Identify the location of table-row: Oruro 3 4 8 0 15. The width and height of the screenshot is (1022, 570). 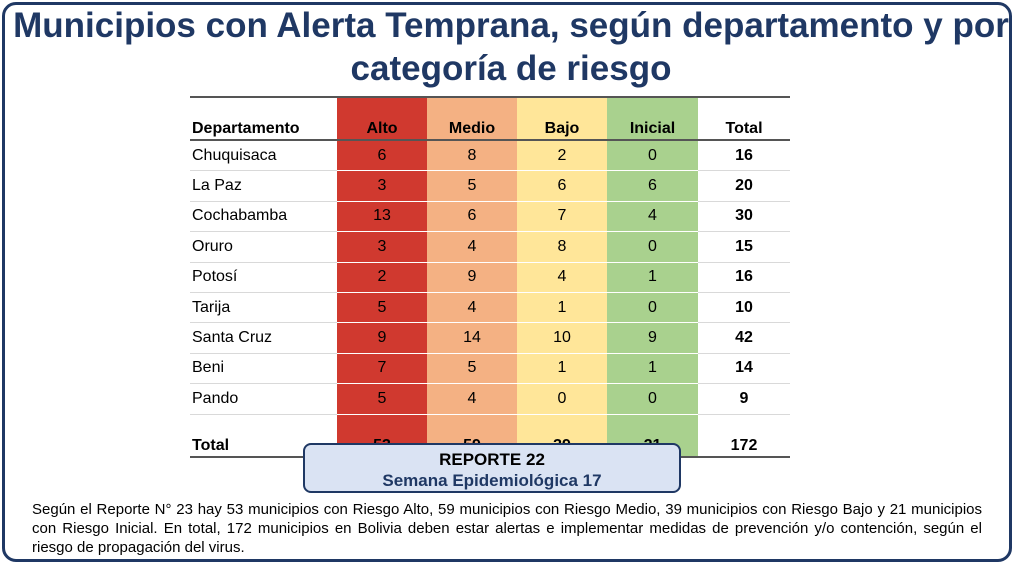
(490, 247).